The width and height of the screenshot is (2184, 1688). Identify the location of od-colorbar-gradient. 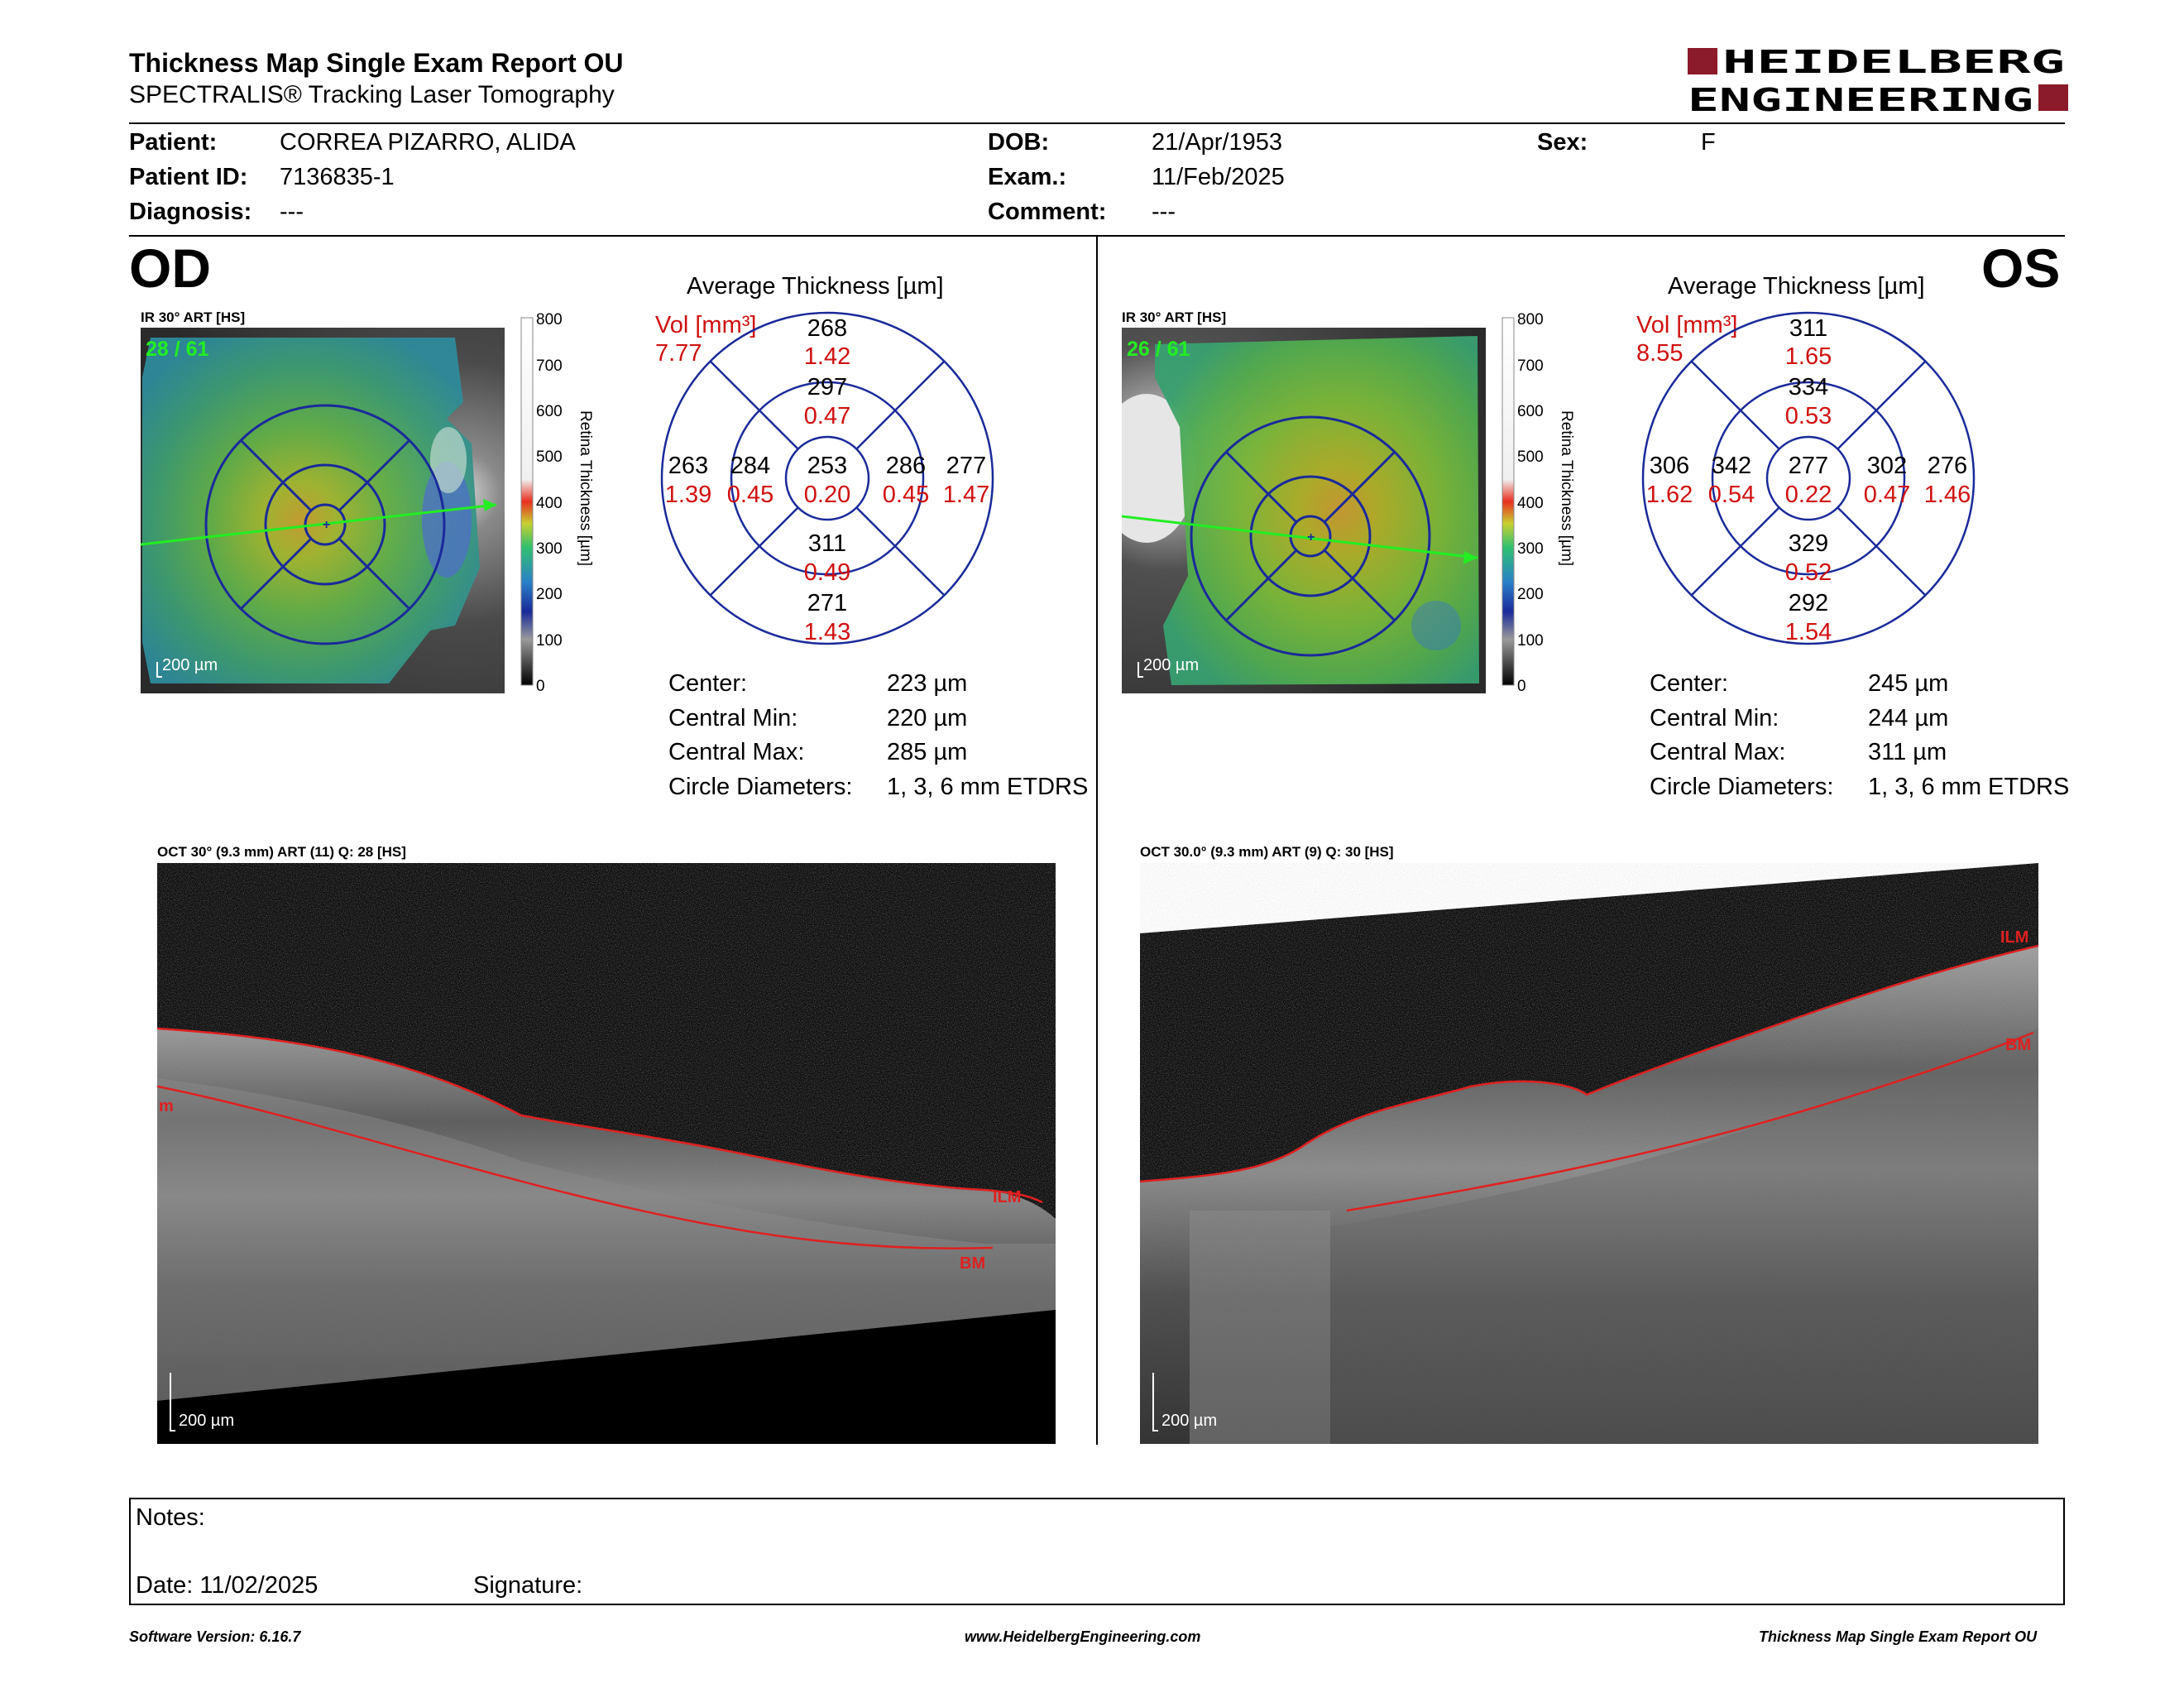
(527, 501).